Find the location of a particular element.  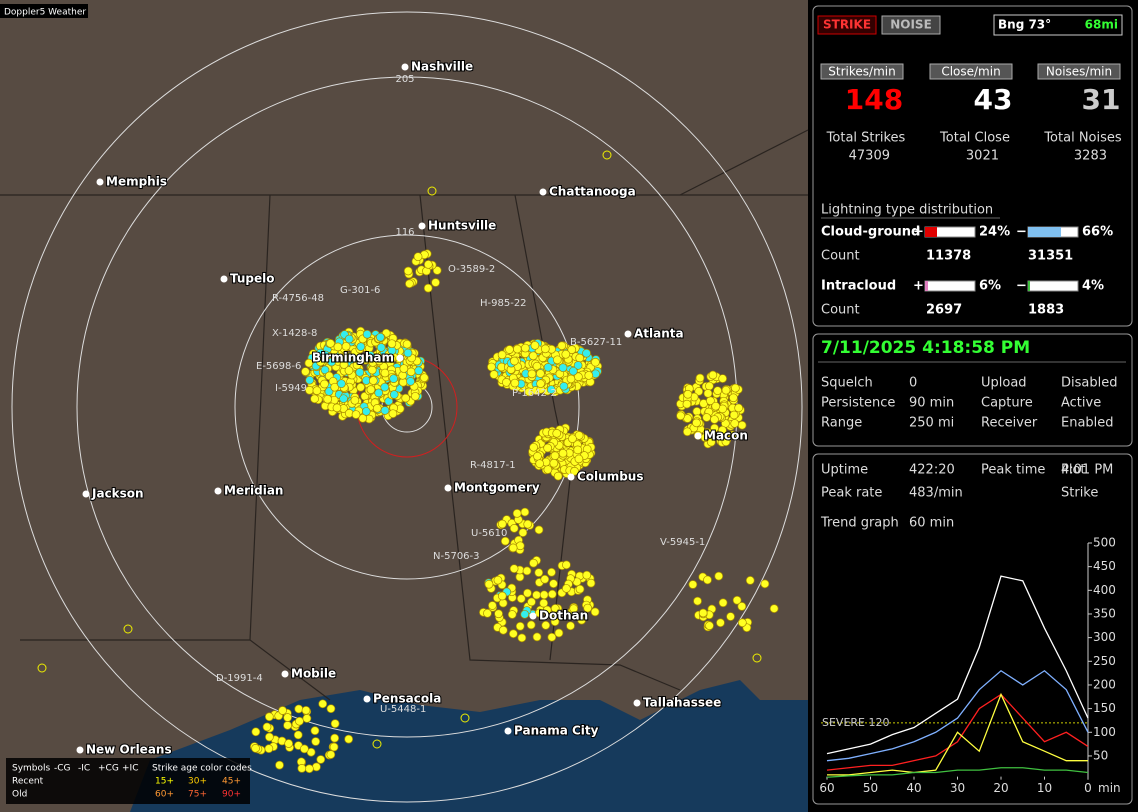

total-label: Total Strikes is located at coordinates (866, 138).